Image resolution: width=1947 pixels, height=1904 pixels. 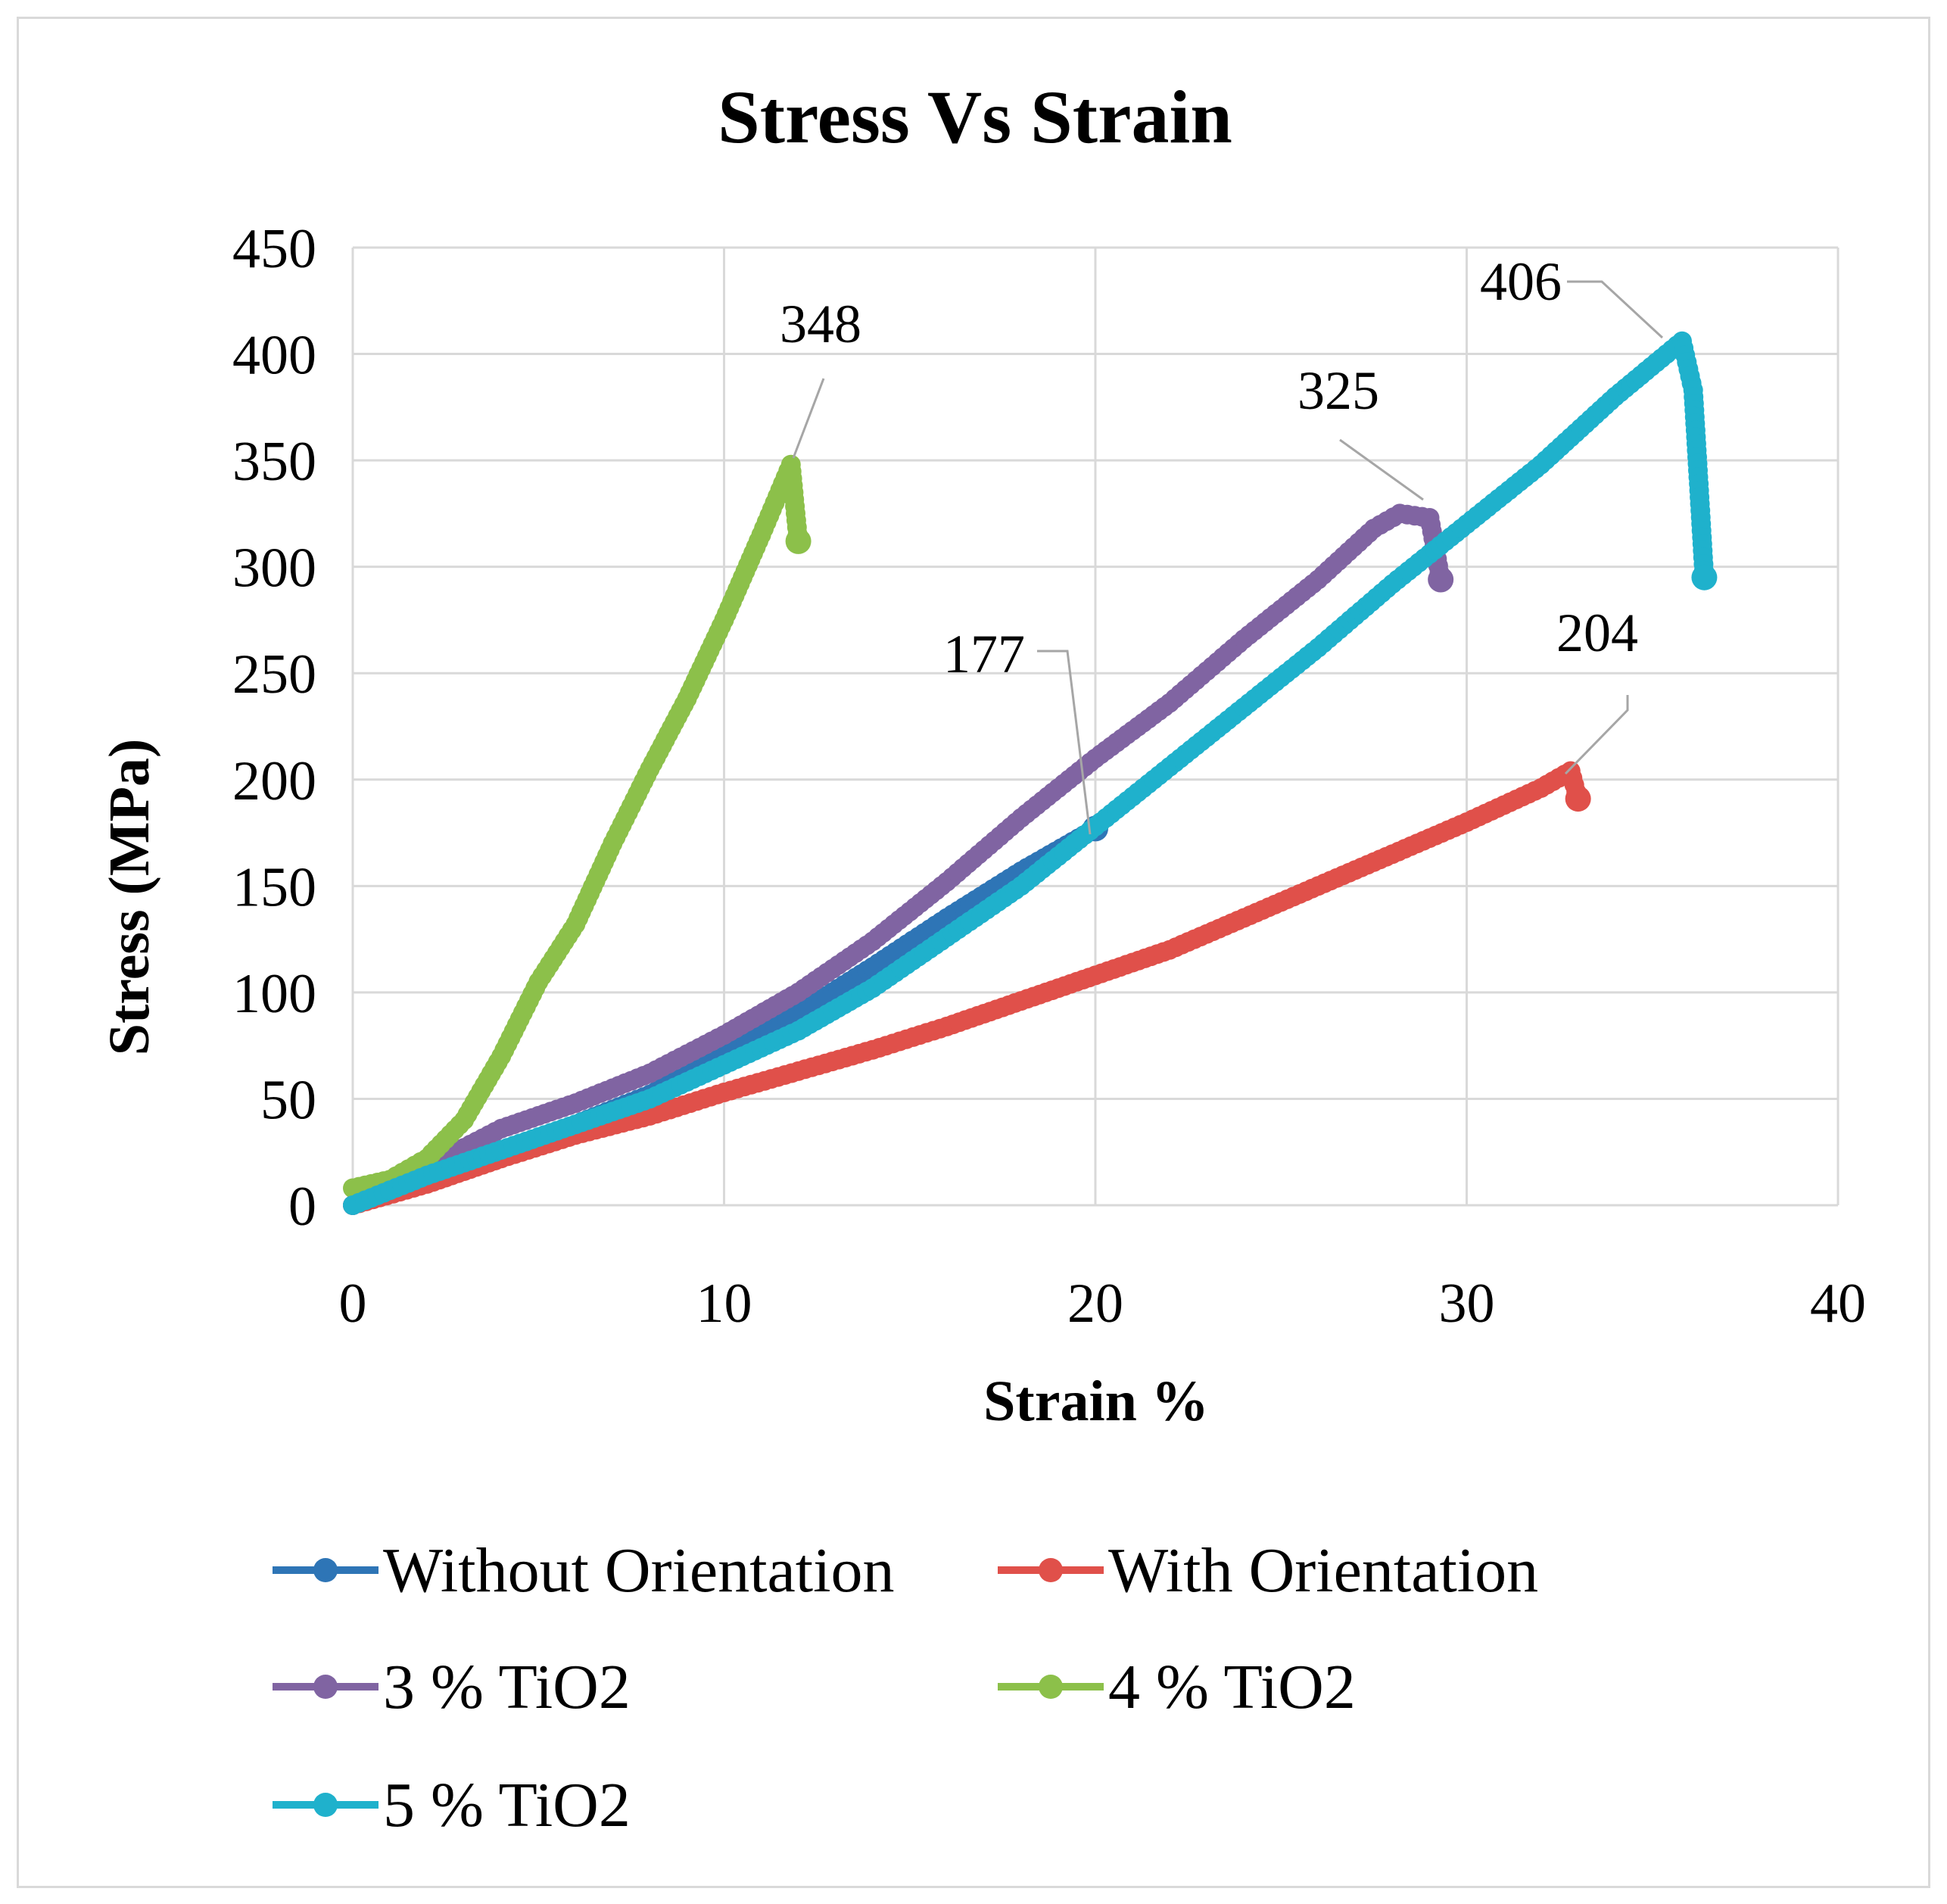 What do you see at coordinates (274, 356) in the screenshot?
I see `y-tick-label: 400` at bounding box center [274, 356].